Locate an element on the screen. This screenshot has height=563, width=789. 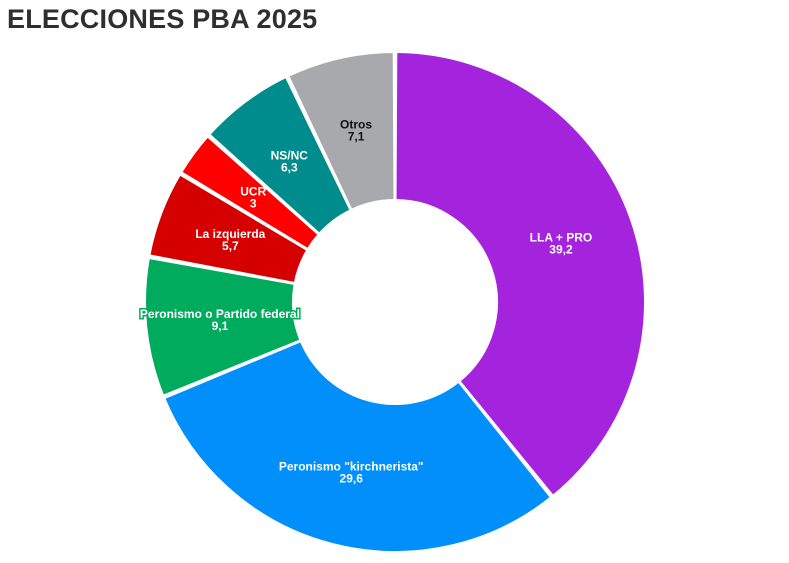
slice-label-name: NS/NC is located at coordinates (290, 155).